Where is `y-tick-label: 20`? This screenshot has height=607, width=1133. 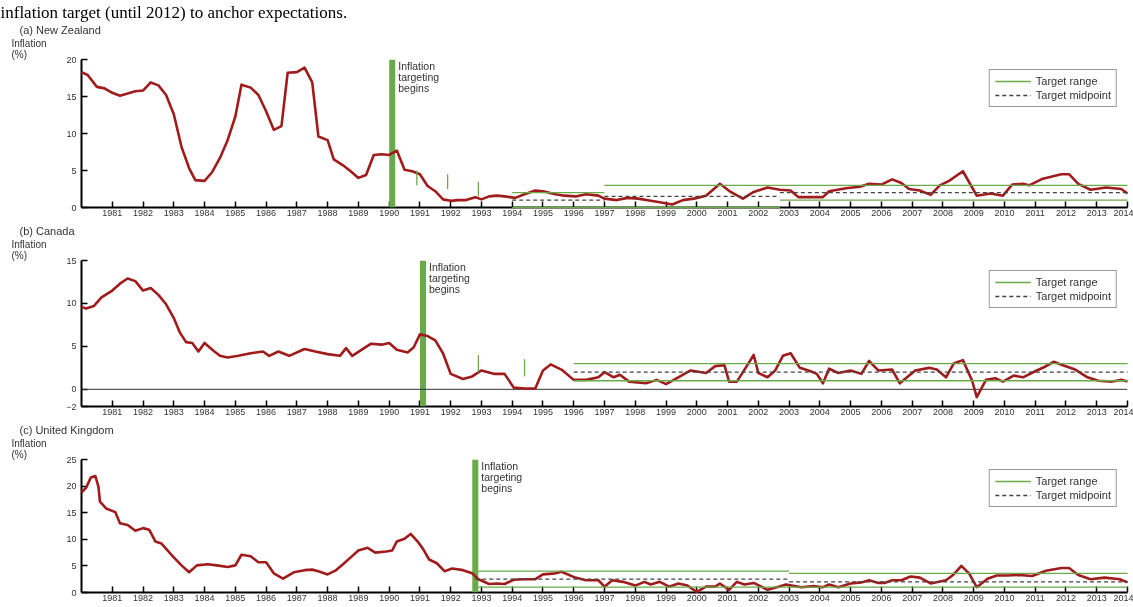 y-tick-label: 20 is located at coordinates (71, 59).